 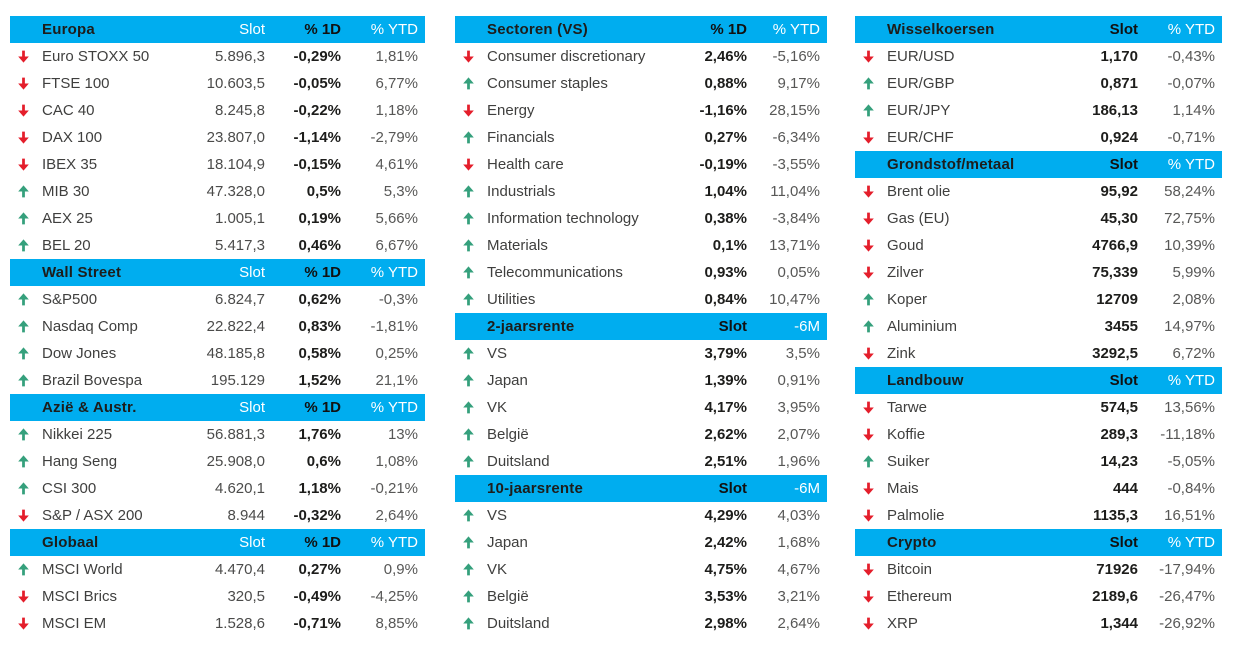 What do you see at coordinates (217, 434) in the screenshot?
I see `table-row: Nikkei 225 56.881,3 1,76% 13%` at bounding box center [217, 434].